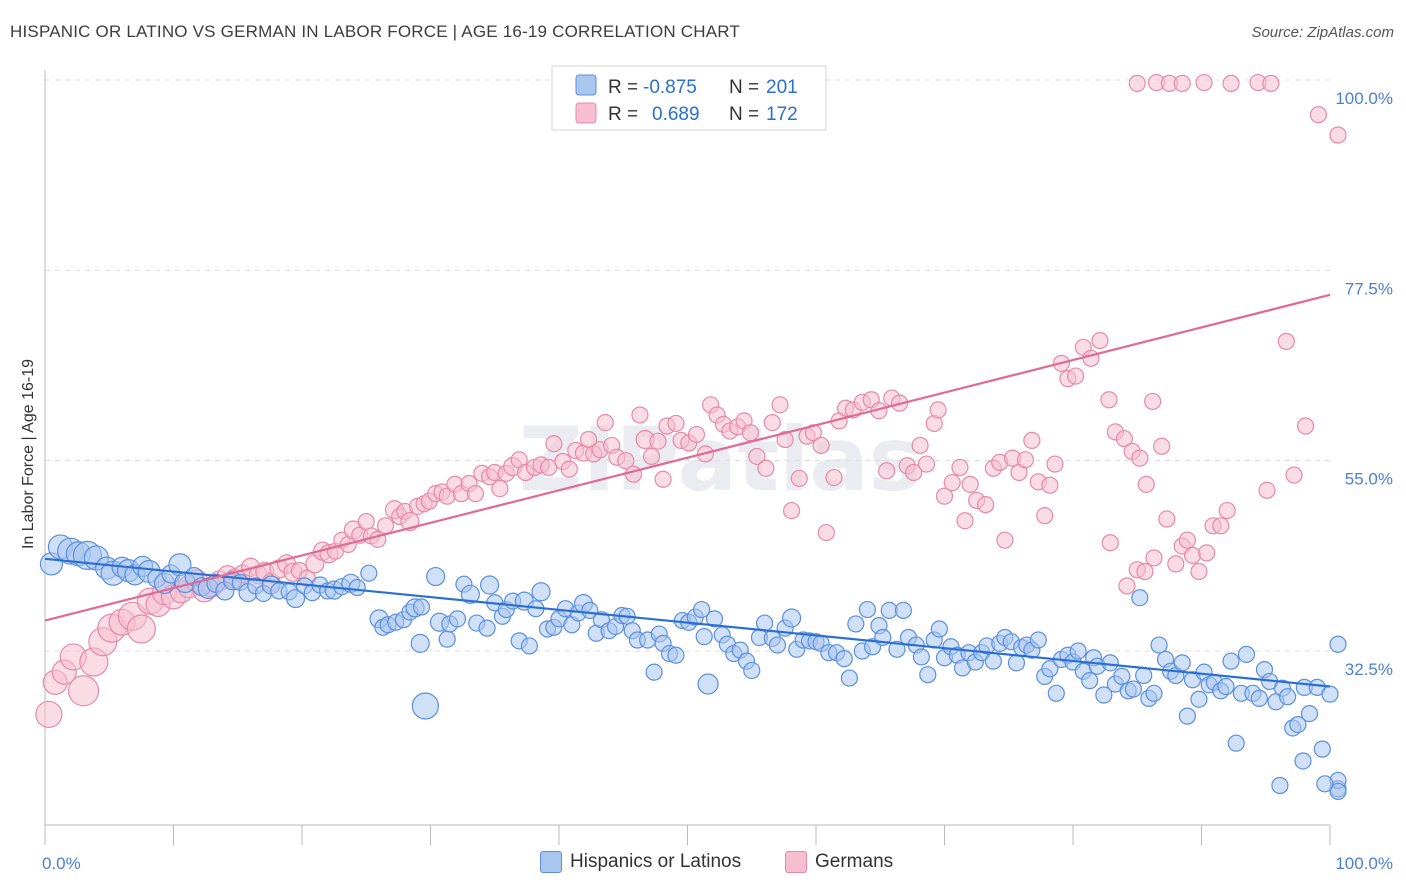 Image resolution: width=1406 pixels, height=892 pixels. What do you see at coordinates (623, 87) in the screenshot?
I see `legend-r-label-blue: R =` at bounding box center [623, 87].